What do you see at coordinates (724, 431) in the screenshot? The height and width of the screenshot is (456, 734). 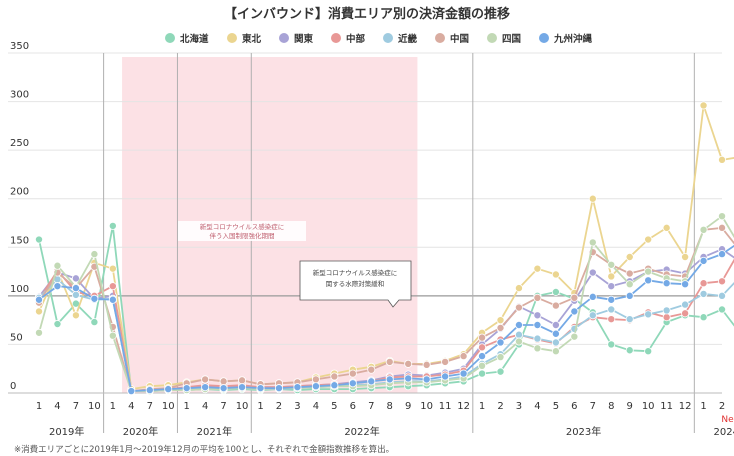 I see `year-label: 2024年` at bounding box center [724, 431].